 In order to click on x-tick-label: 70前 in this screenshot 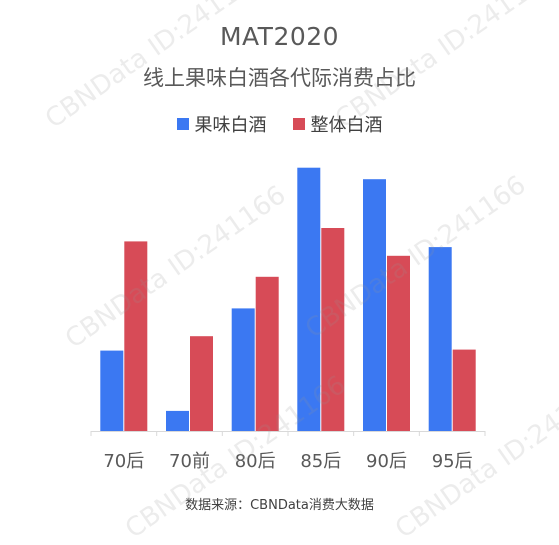, I will do `click(189, 461)`.